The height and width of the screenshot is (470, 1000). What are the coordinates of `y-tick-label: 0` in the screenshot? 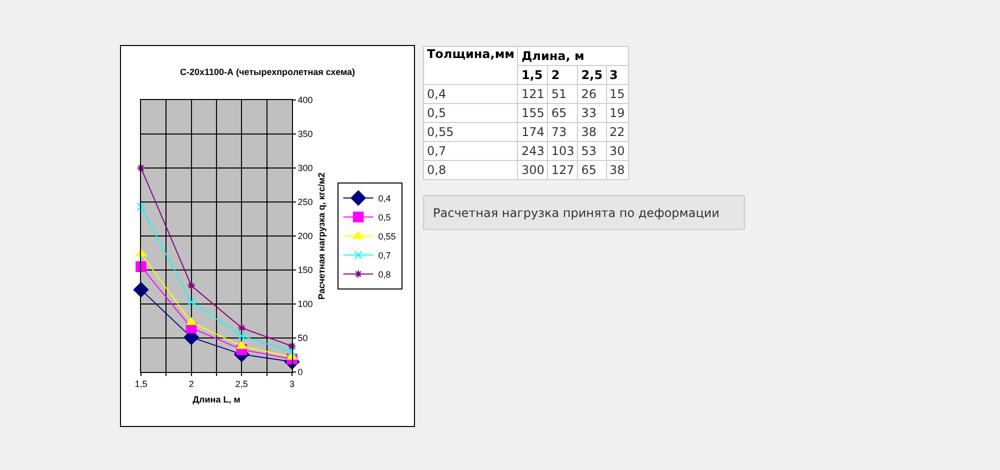 It's located at (300, 372).